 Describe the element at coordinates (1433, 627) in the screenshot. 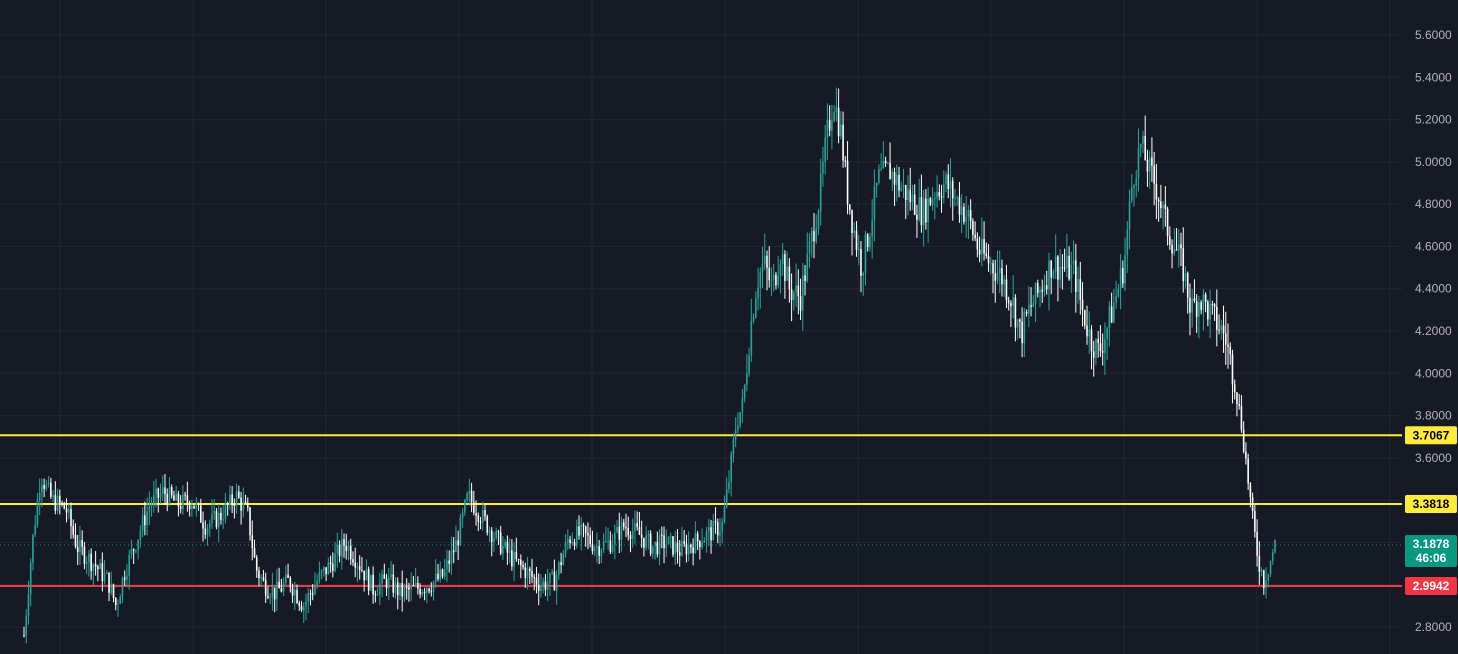

I see `y-tick-label: 2.8000` at that location.